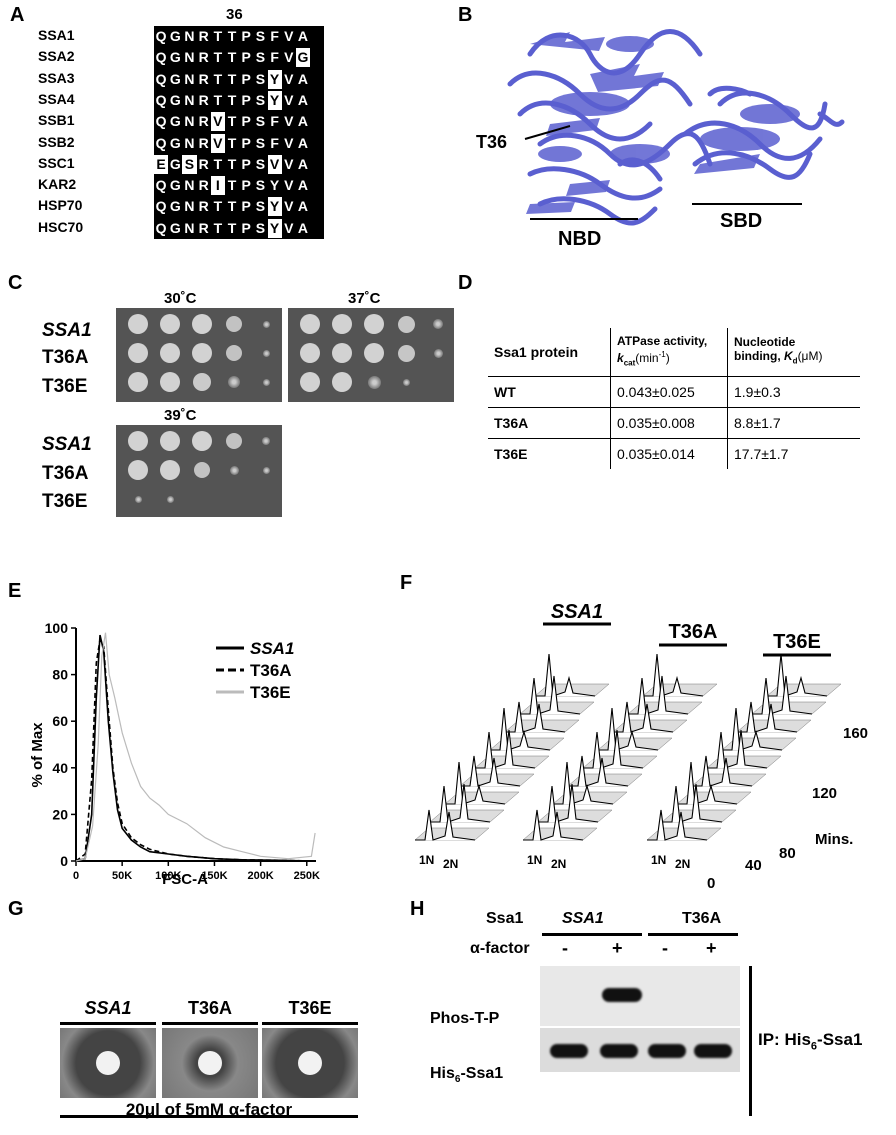  Describe the element at coordinates (750, 1041) in the screenshot. I see `ip-bracket` at that location.